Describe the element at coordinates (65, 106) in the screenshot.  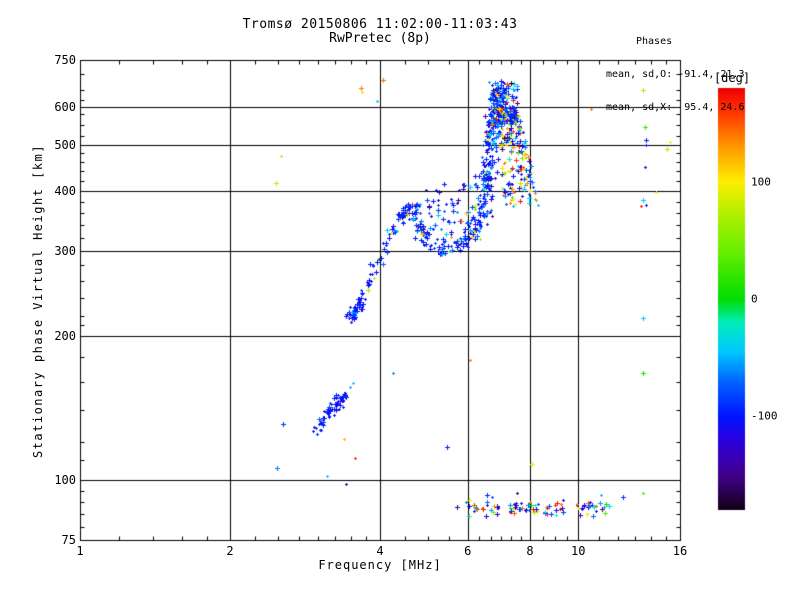
I see `y-tick-label: 600` at that location.